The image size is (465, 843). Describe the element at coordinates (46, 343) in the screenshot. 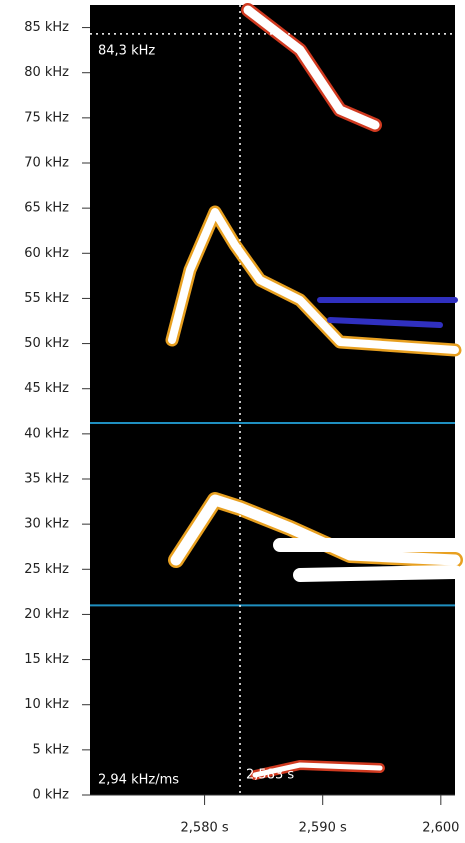

I see `y-tick-label: 50 kHz` at that location.